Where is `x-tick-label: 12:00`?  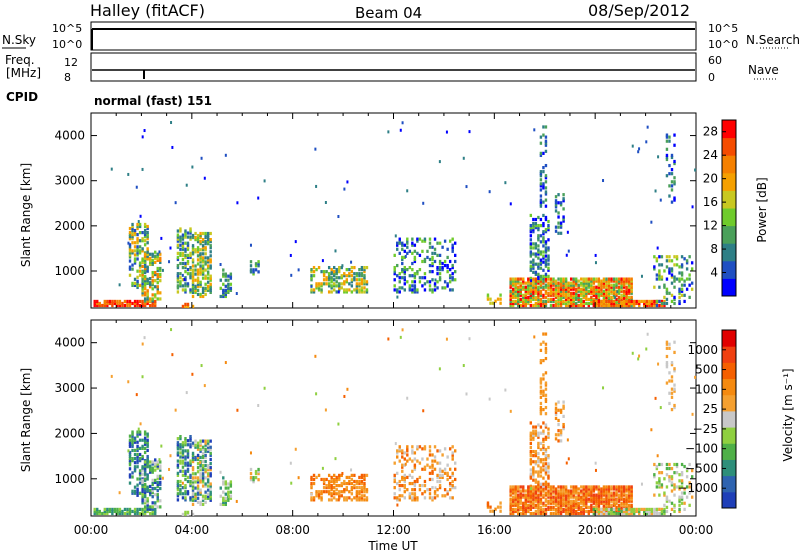
x-tick-label: 12:00 is located at coordinates (393, 530).